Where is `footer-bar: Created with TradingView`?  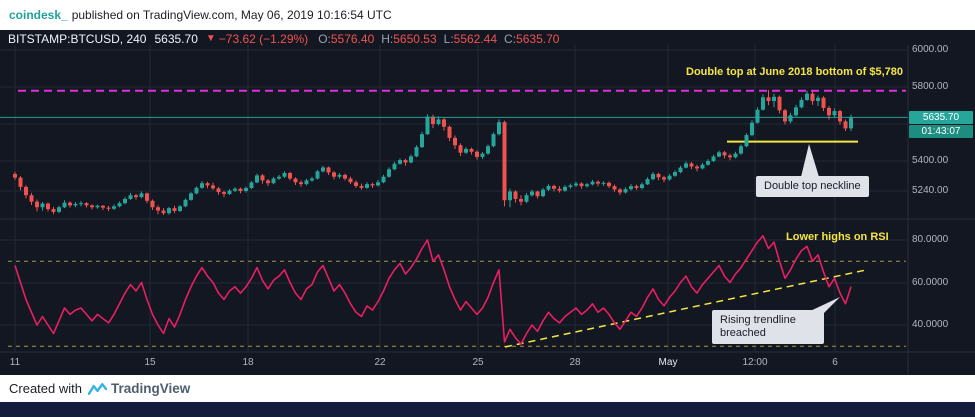 footer-bar: Created with TradingView is located at coordinates (487, 388).